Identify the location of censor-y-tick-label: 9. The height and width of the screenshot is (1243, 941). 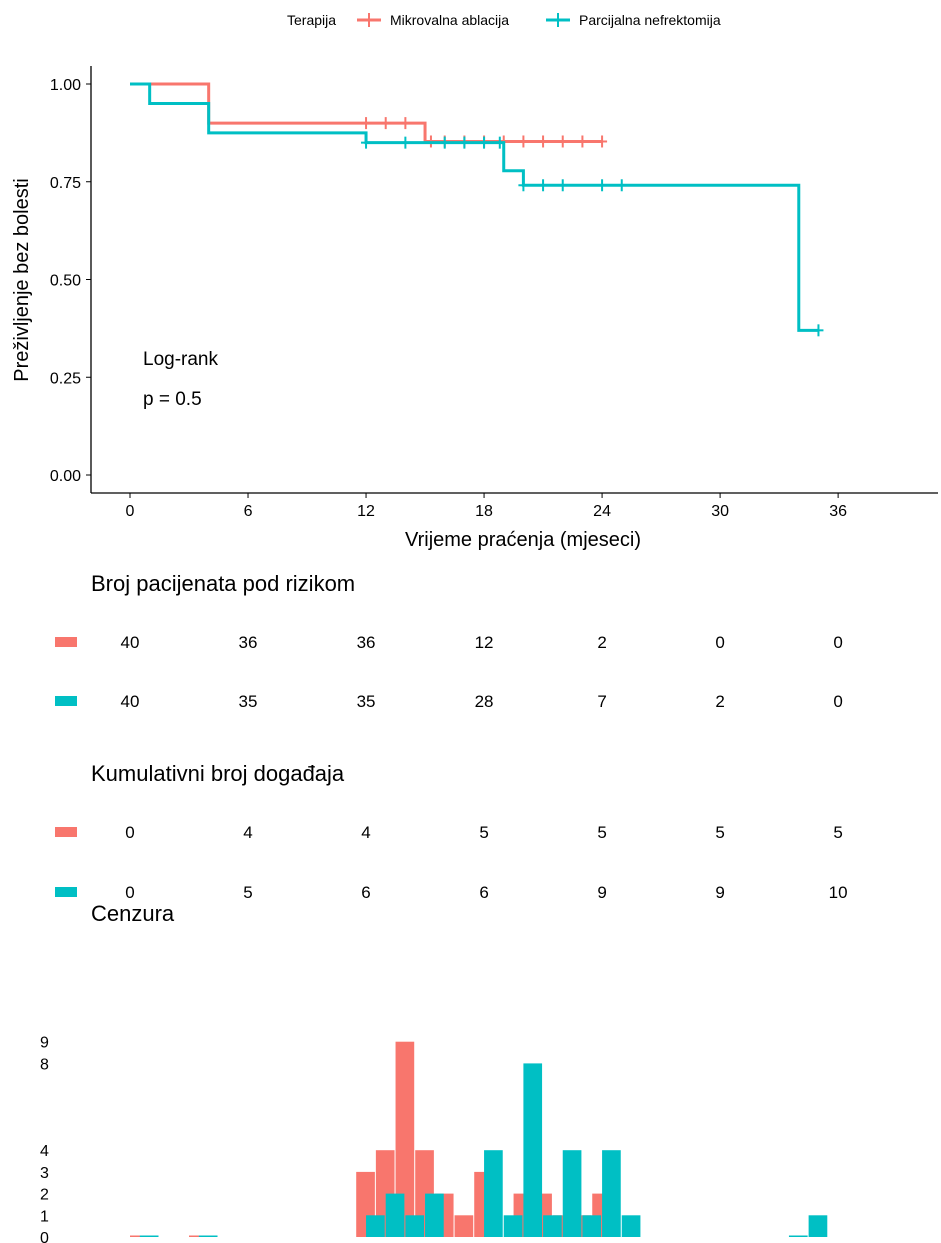
(44, 1043).